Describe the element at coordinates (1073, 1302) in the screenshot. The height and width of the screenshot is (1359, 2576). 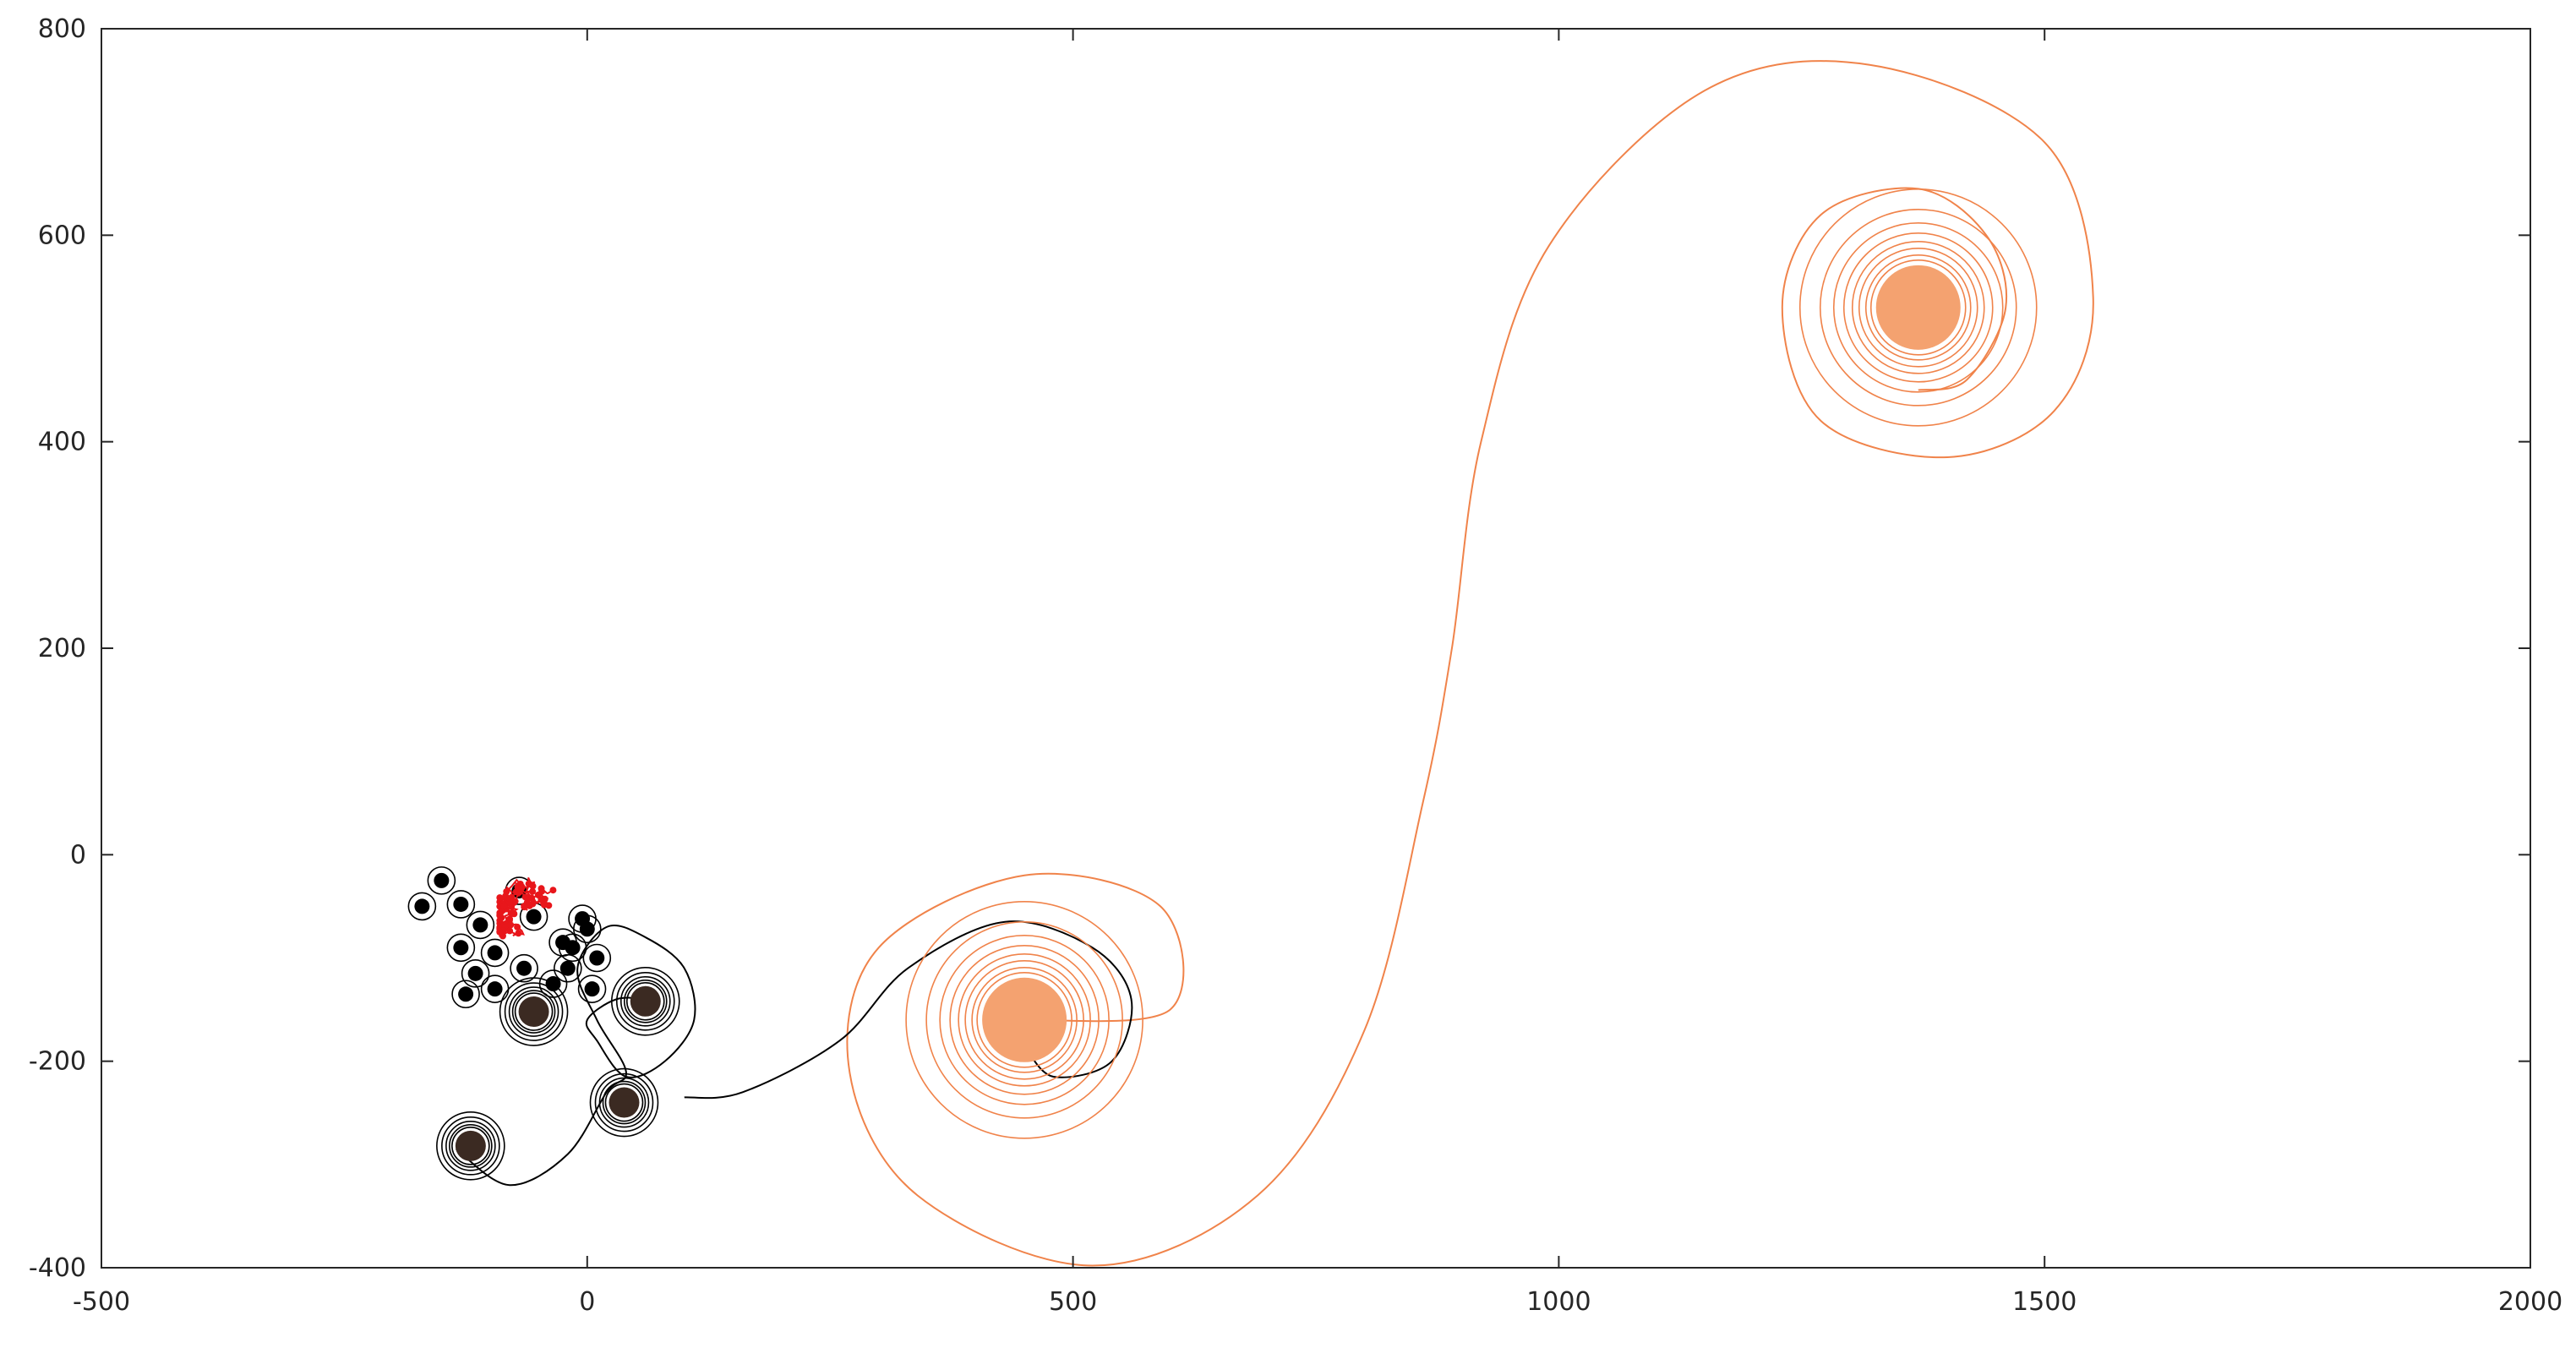
I see `x-tick-label-2: 500` at that location.